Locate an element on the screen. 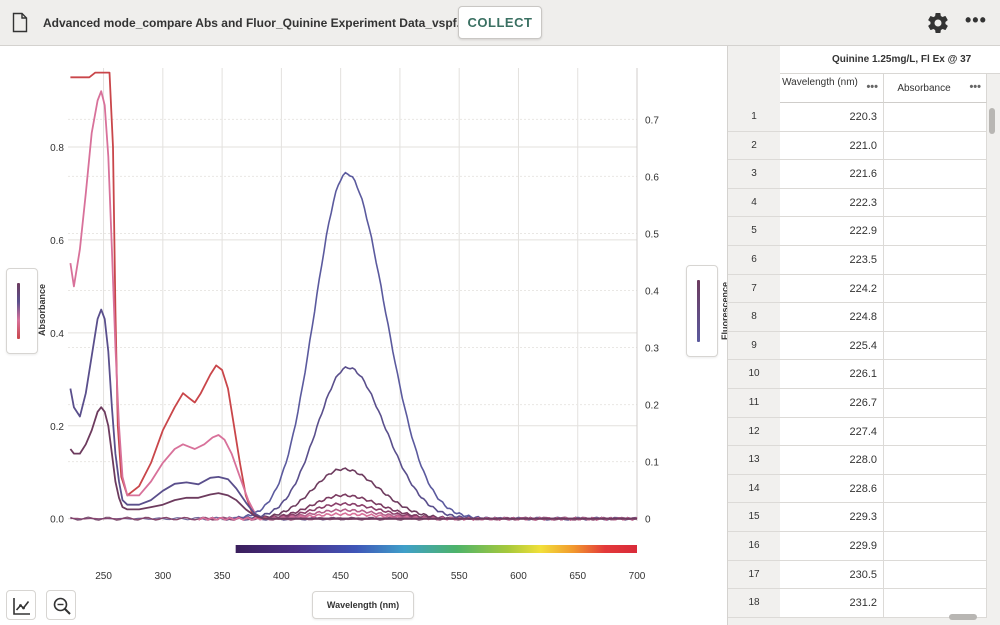 The width and height of the screenshot is (1000, 625). x-tick-label: 400 is located at coordinates (281, 576).